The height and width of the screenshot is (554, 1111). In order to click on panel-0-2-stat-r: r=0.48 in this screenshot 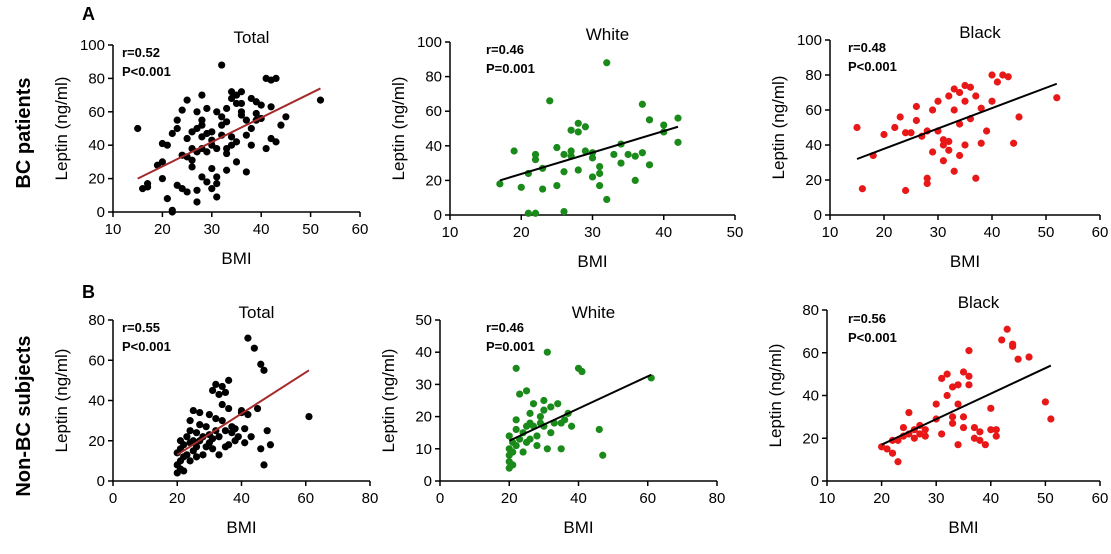, I will do `click(867, 47)`.